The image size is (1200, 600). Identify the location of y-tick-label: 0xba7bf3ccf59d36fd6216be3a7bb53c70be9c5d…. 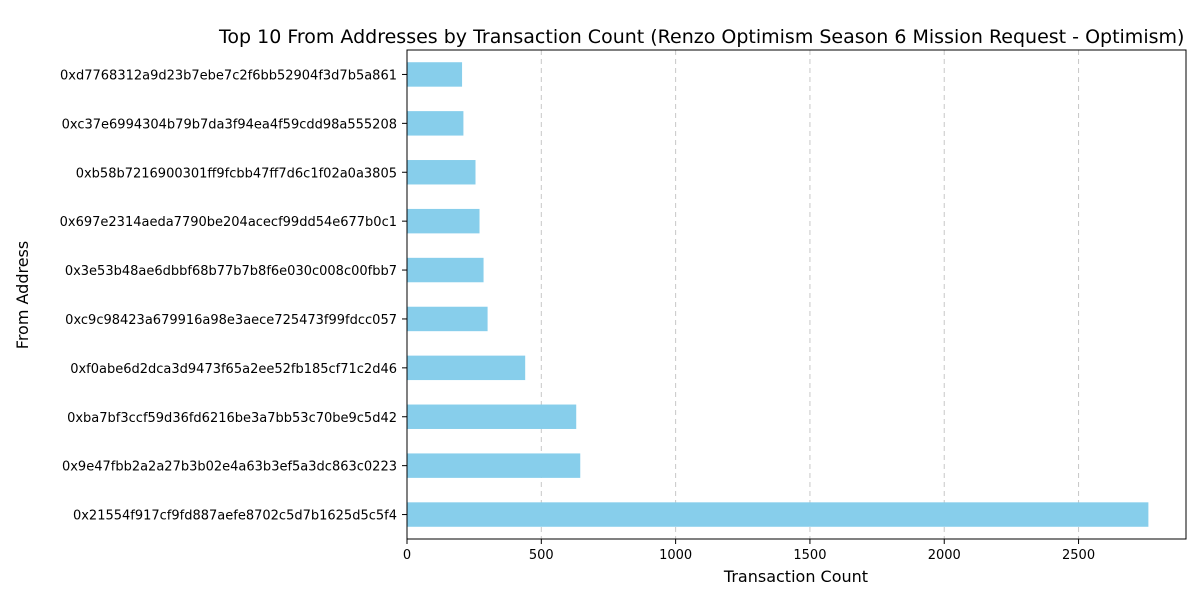
(232, 418).